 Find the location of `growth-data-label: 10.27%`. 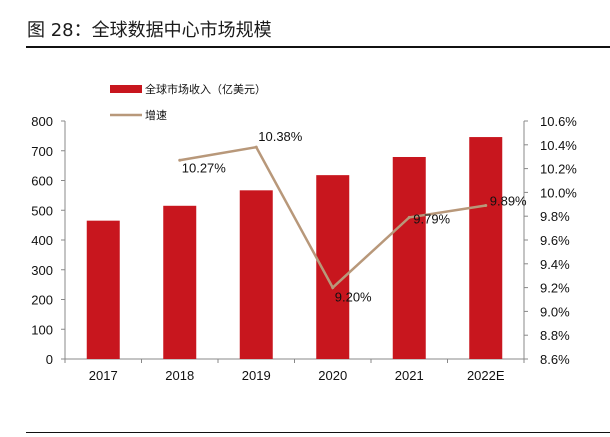

growth-data-label: 10.27% is located at coordinates (204, 167).